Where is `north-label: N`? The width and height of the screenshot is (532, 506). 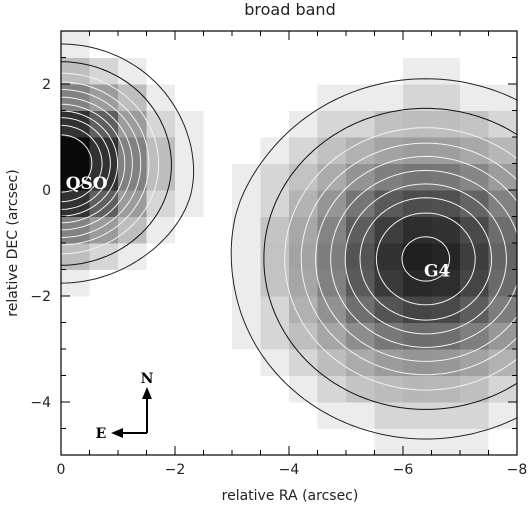 north-label: N is located at coordinates (147, 379).